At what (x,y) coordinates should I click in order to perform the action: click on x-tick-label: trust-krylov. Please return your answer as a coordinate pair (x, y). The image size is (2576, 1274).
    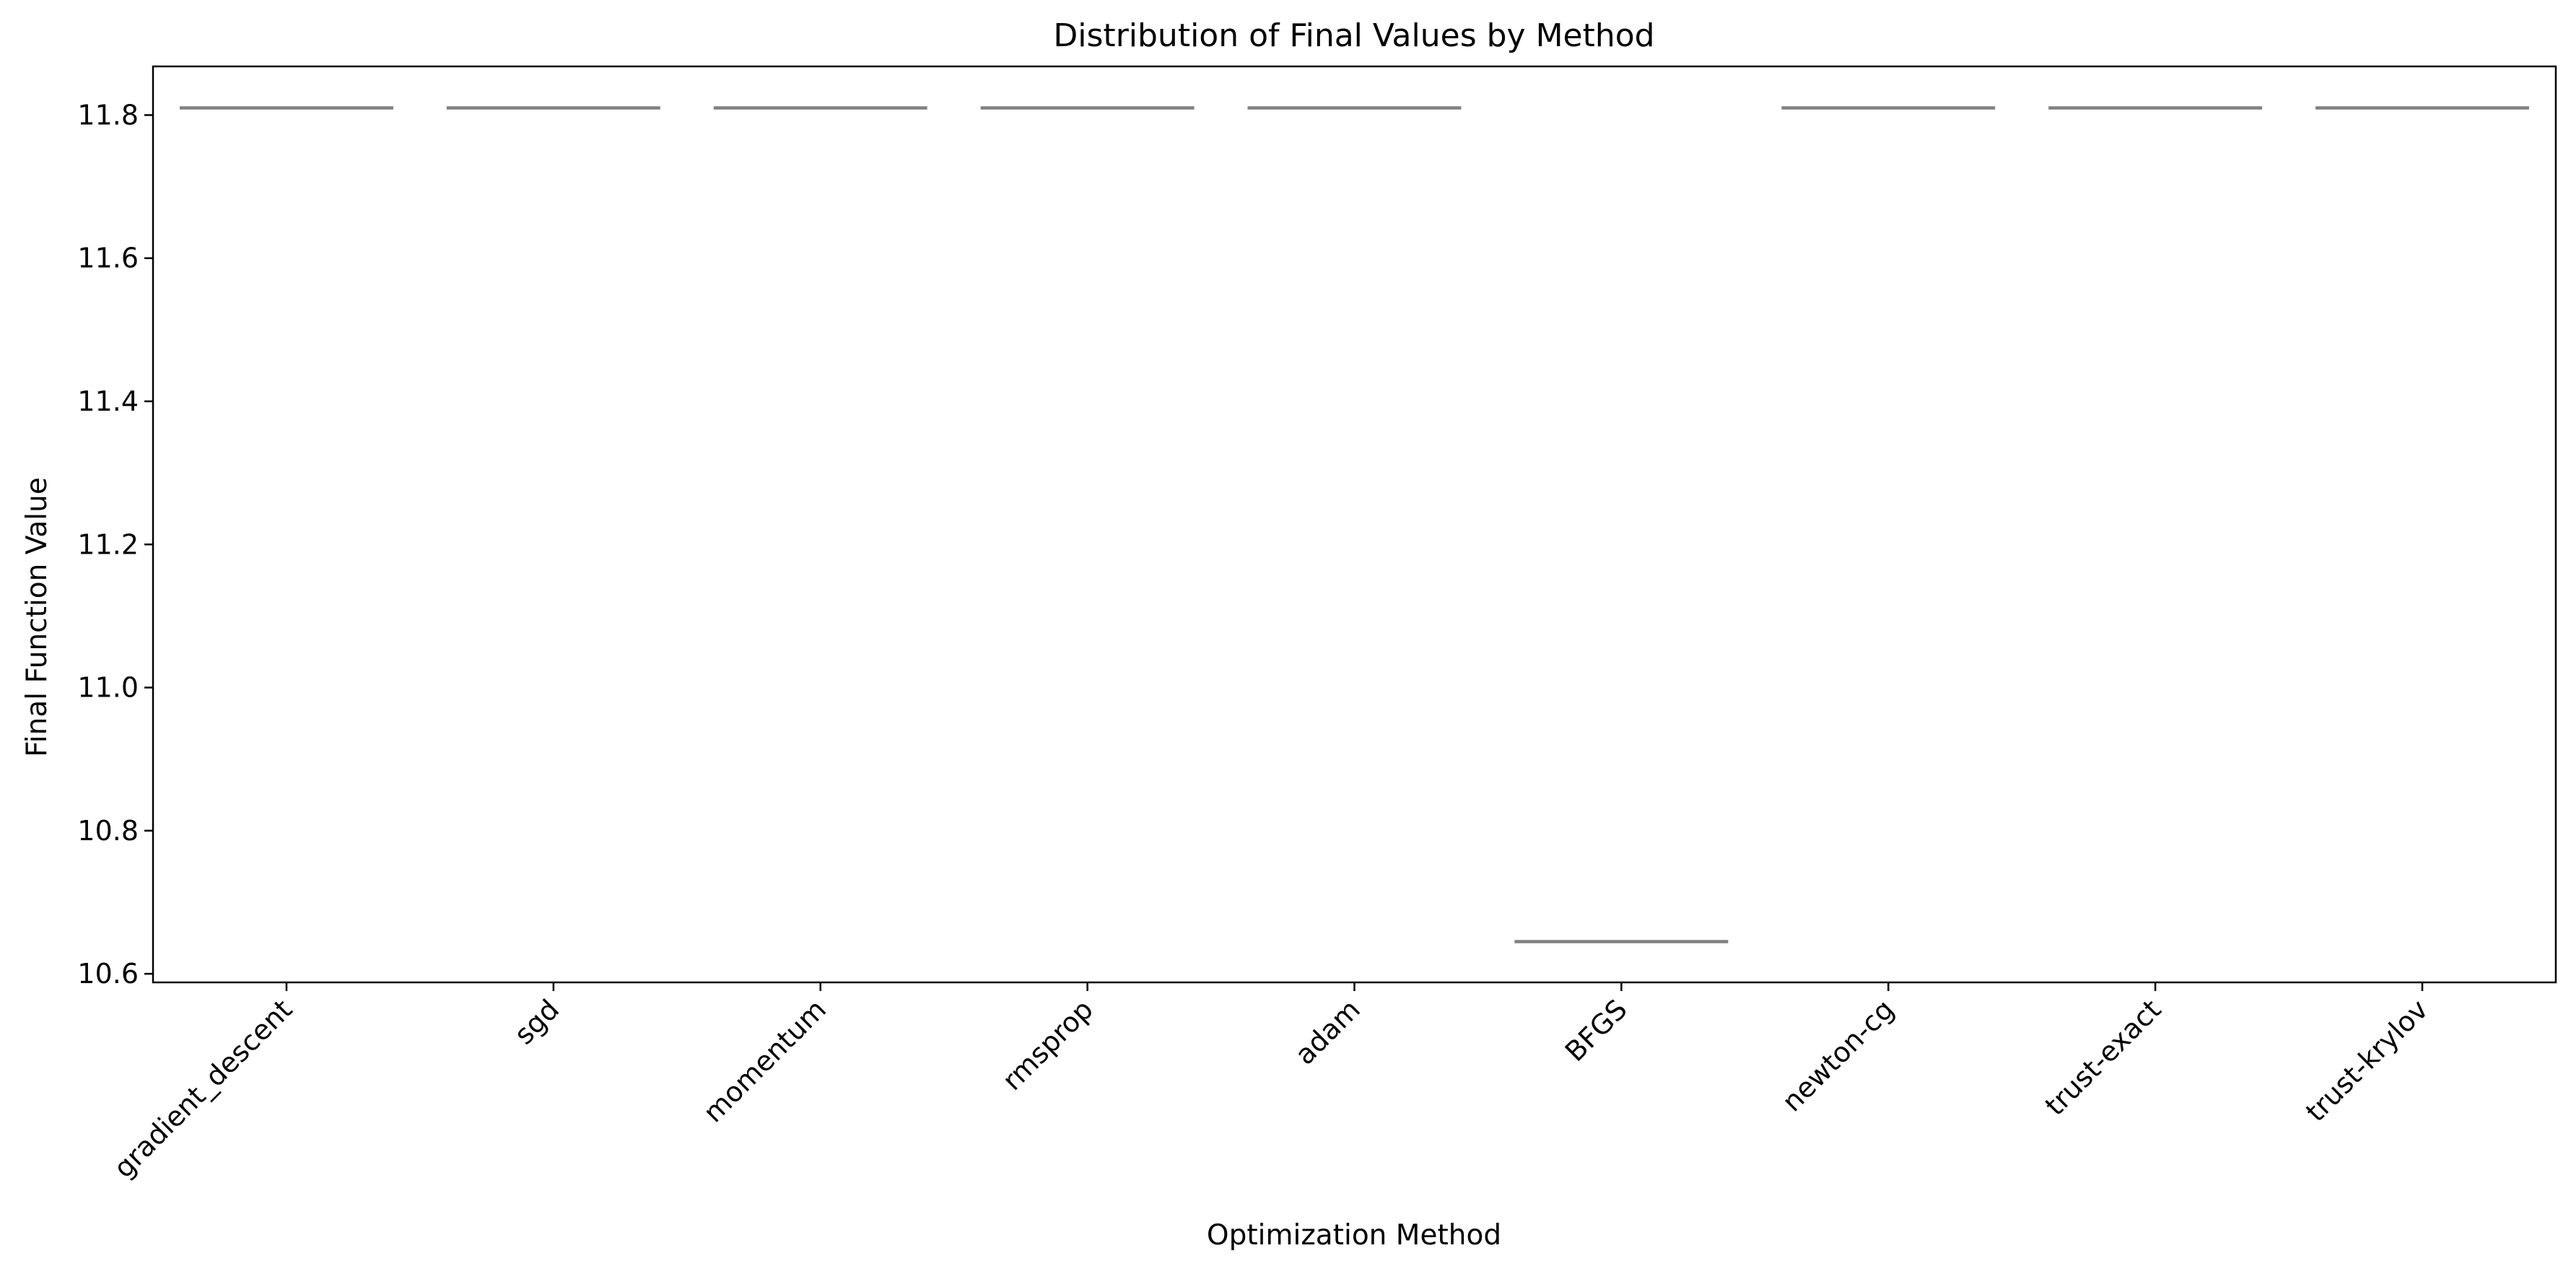
    Looking at the image, I should click on (2367, 1060).